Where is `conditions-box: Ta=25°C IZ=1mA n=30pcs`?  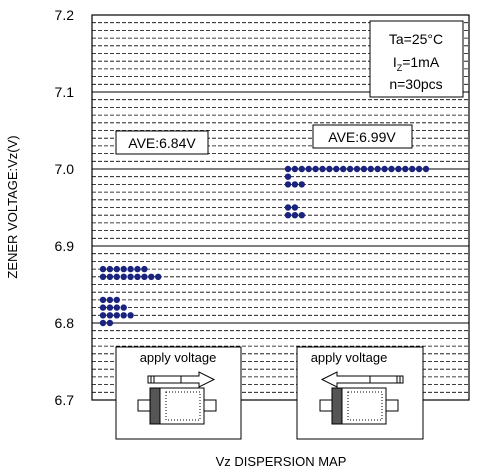
conditions-box: Ta=25°C IZ=1mA n=30pcs is located at coordinates (416, 59).